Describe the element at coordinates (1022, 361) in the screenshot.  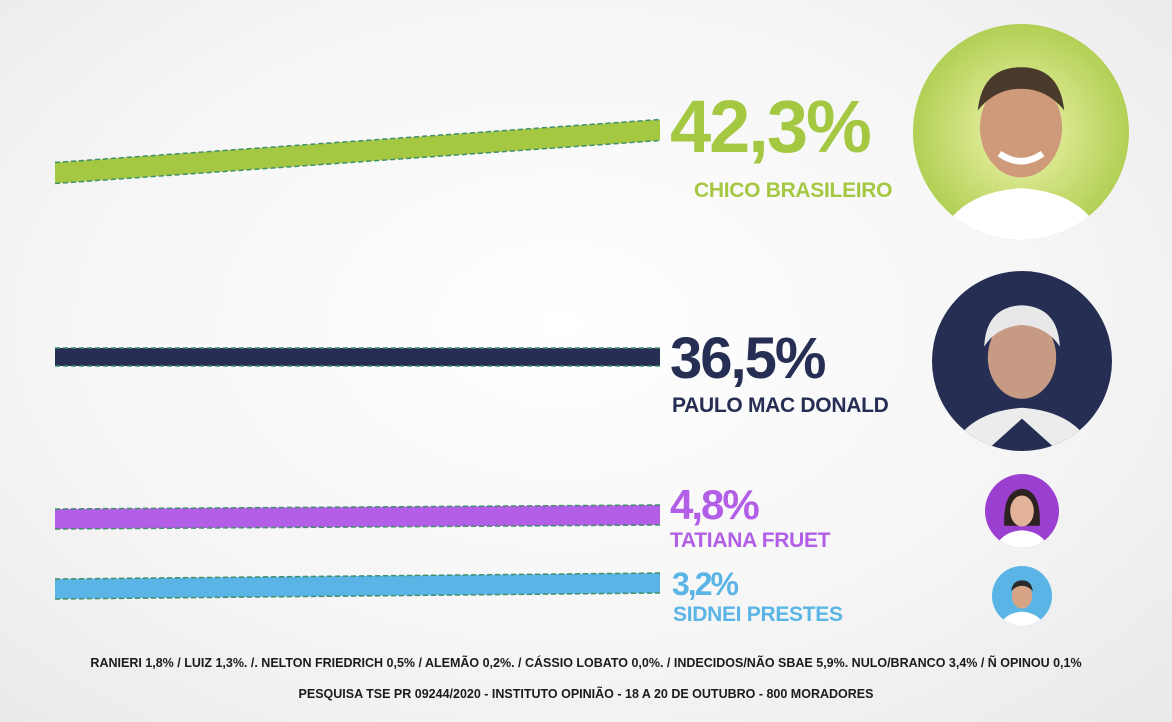
I see `paulo-mac-donald-photo-icon` at that location.